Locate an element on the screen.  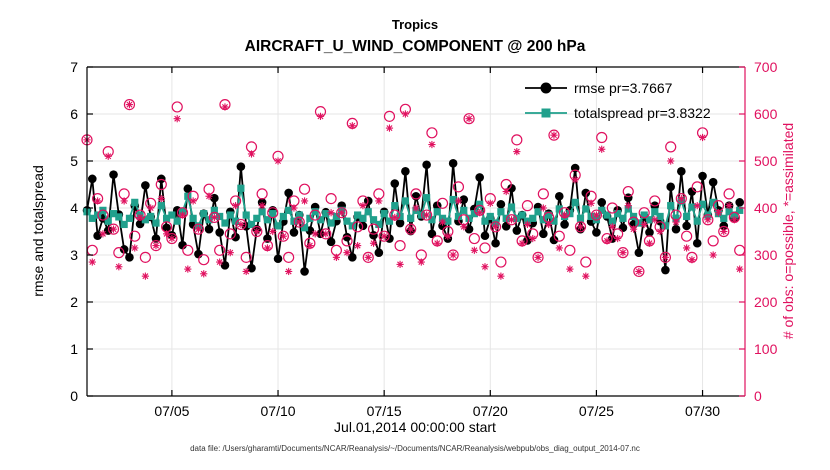
svg-text: 07/20 is located at coordinates (490, 411).